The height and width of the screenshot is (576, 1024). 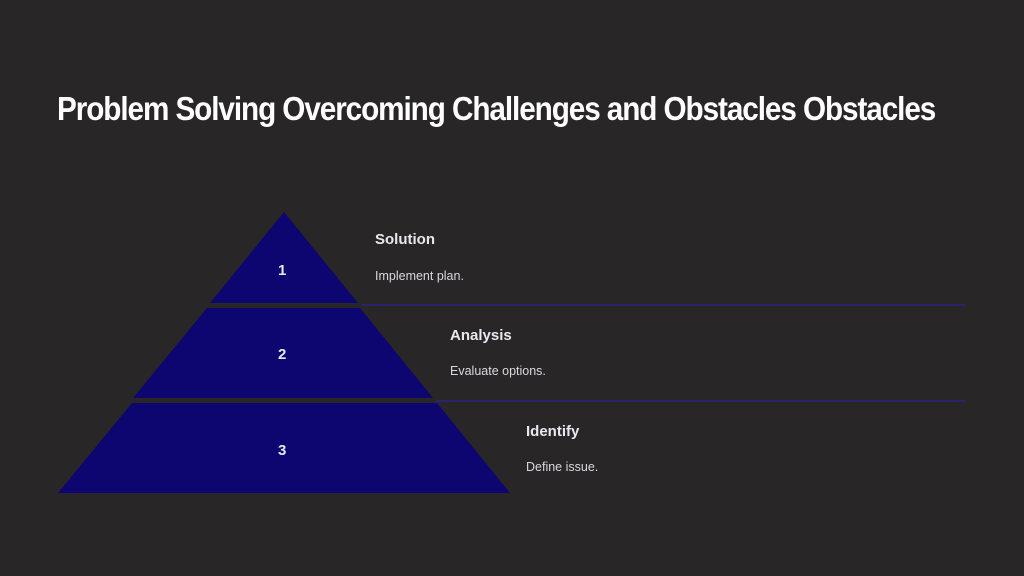 What do you see at coordinates (562, 467) in the screenshot?
I see `tier-description-3: Define issue.` at bounding box center [562, 467].